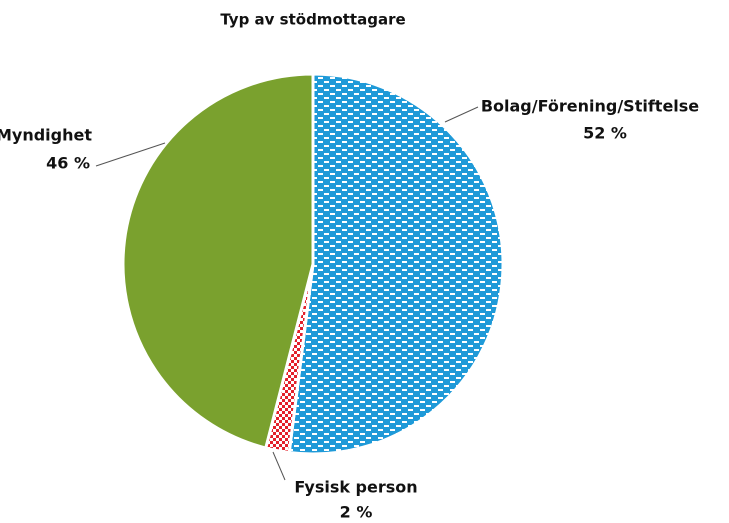 This screenshot has width=729, height=523. Describe the element at coordinates (68, 163) in the screenshot. I see `value-label: 46 %` at that location.